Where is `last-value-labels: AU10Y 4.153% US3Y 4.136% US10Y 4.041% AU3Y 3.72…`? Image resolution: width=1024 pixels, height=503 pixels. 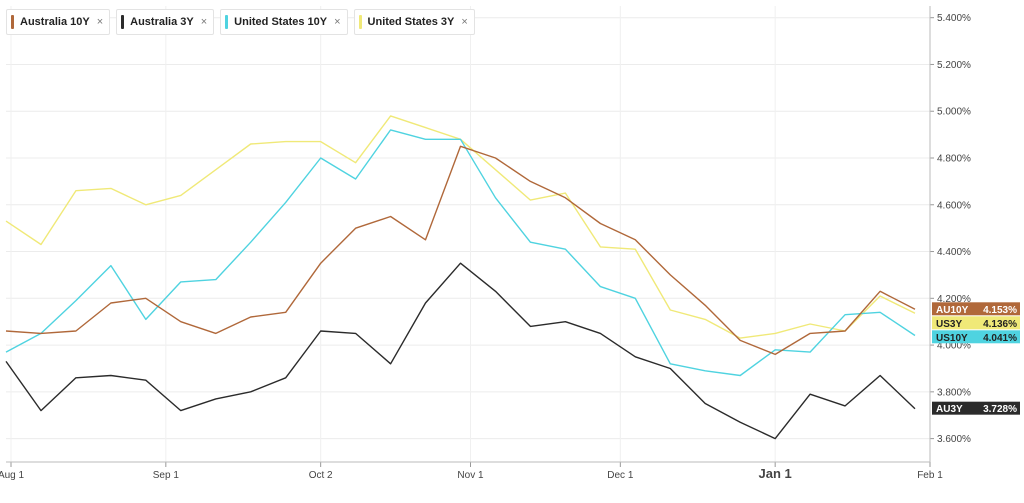 last-value-labels: AU10Y 4.153% US3Y 4.136% US10Y 4.041% AU3Y 3.72… is located at coordinates (976, 358).